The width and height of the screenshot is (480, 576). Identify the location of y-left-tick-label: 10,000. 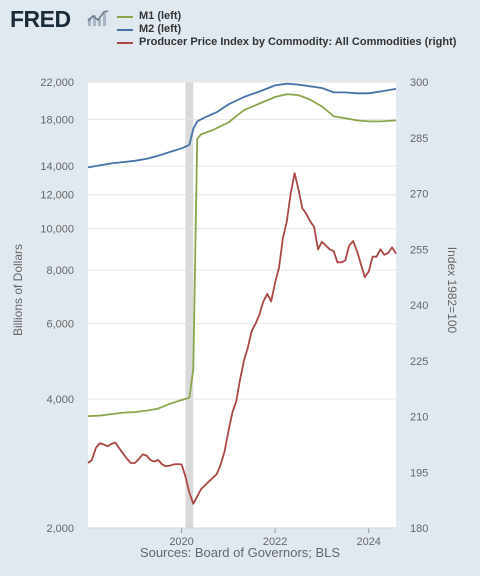
(57, 230).